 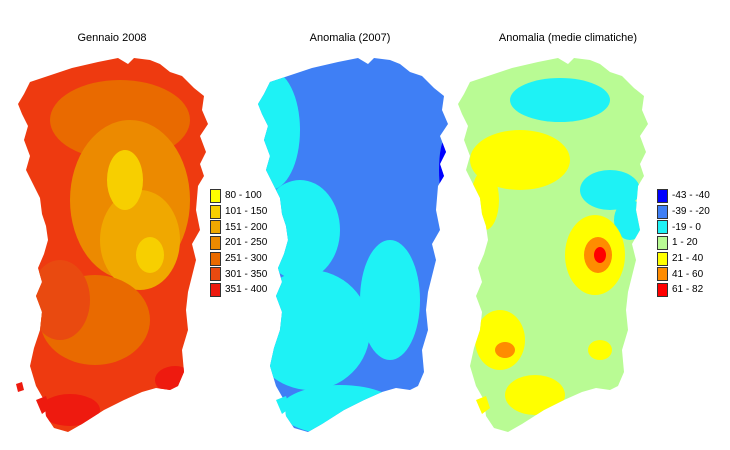 What do you see at coordinates (112, 38) in the screenshot?
I see `panel-title-gennaio-2008: Gennaio 2008` at bounding box center [112, 38].